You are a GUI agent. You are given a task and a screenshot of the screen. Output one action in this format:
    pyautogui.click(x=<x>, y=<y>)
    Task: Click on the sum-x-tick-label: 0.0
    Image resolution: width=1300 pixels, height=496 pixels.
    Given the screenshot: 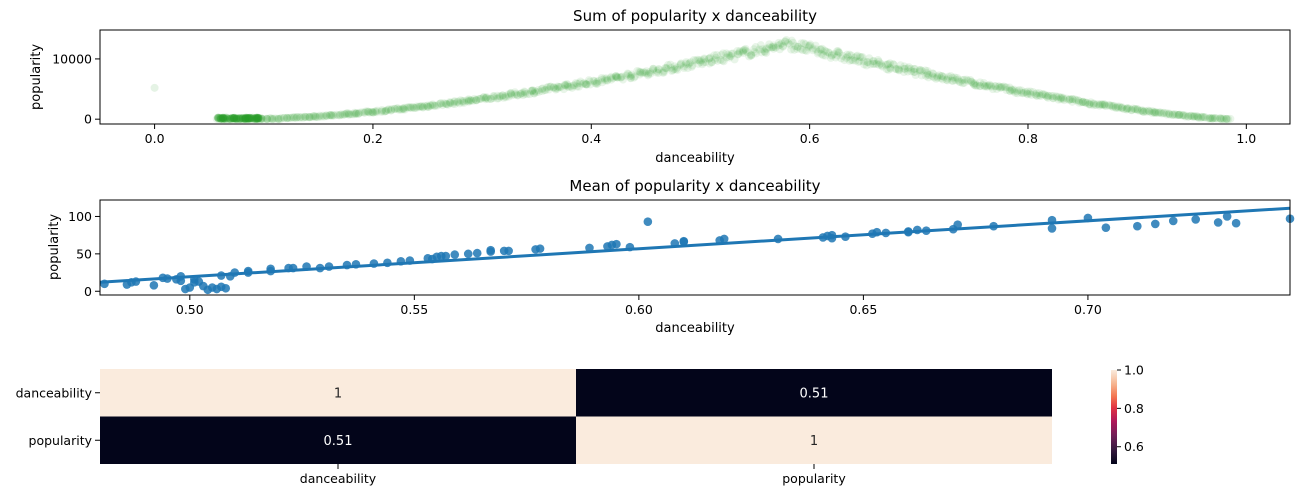 What is the action you would take?
    pyautogui.click(x=155, y=138)
    